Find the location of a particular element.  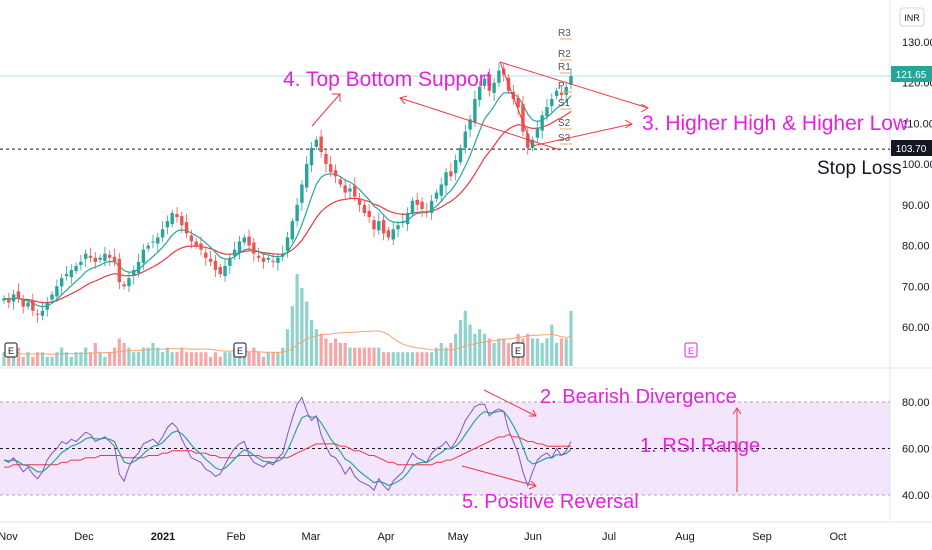

time-tick-label: Feb is located at coordinates (236, 537).